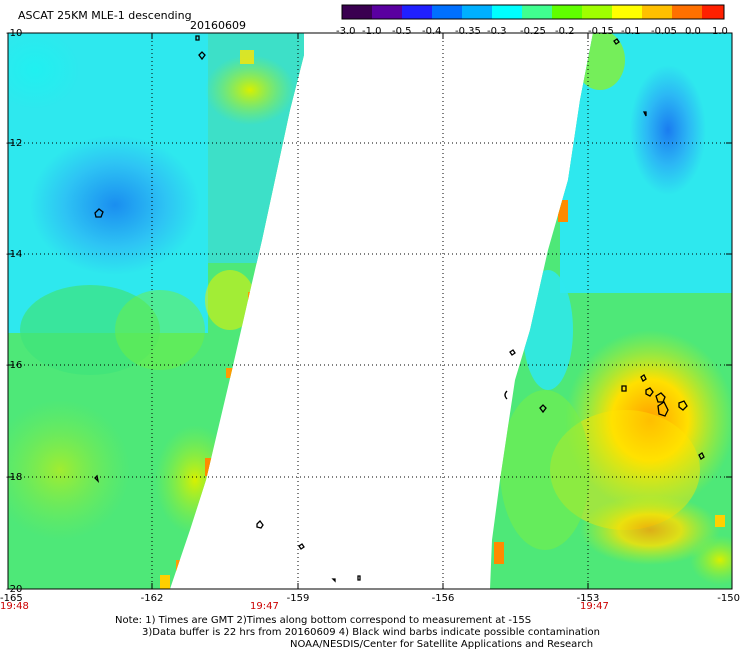 The height and width of the screenshot is (650, 740). Describe the element at coordinates (720, 31) in the screenshot. I see `colorbar-label: 1.0` at that location.